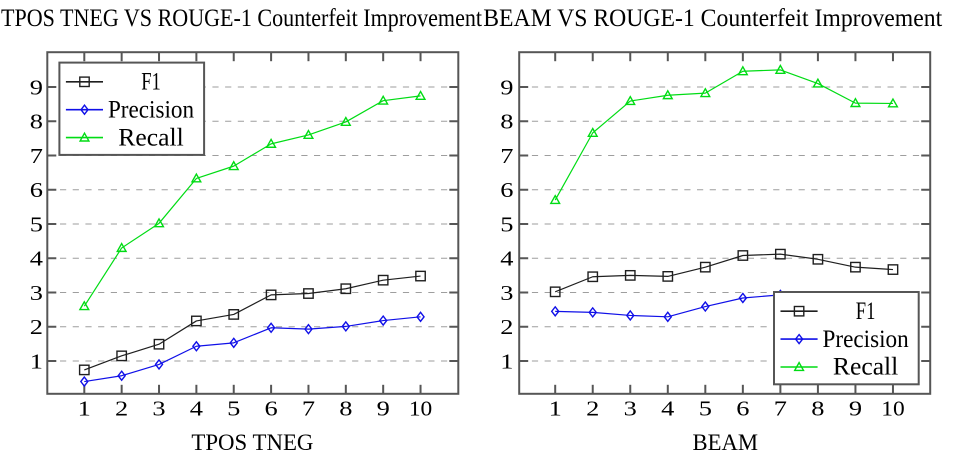 This screenshot has width=964, height=459. I want to click on svg-text: TPOS TNEG, so click(252, 443).